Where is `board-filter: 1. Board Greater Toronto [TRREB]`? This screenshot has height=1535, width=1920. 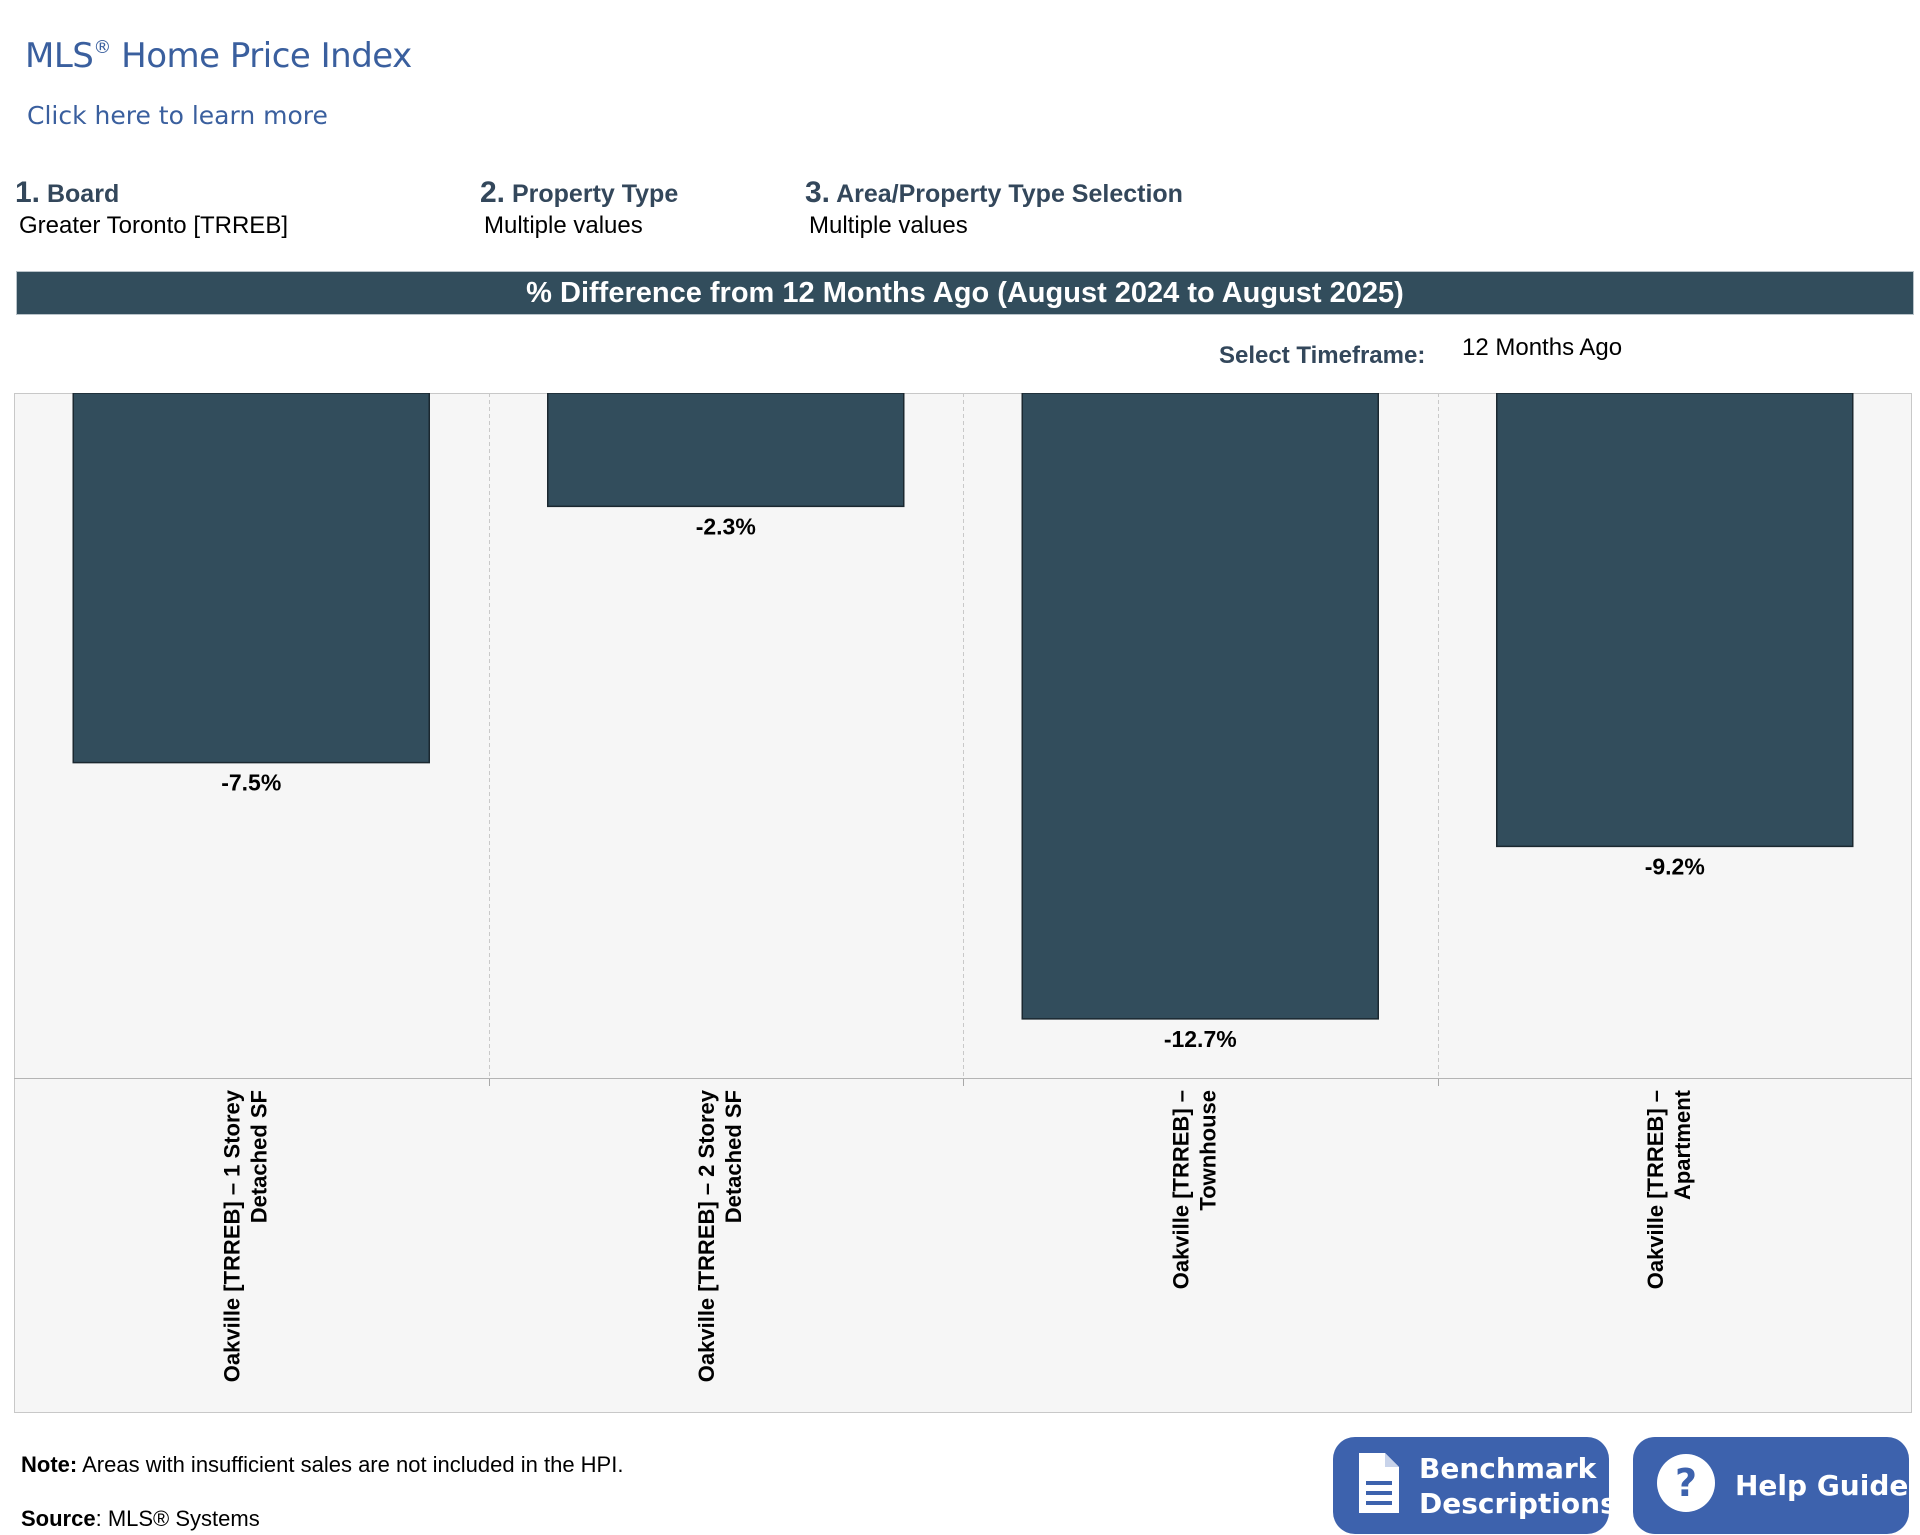 board-filter: 1. Board Greater Toronto [TRREB] is located at coordinates (153, 208).